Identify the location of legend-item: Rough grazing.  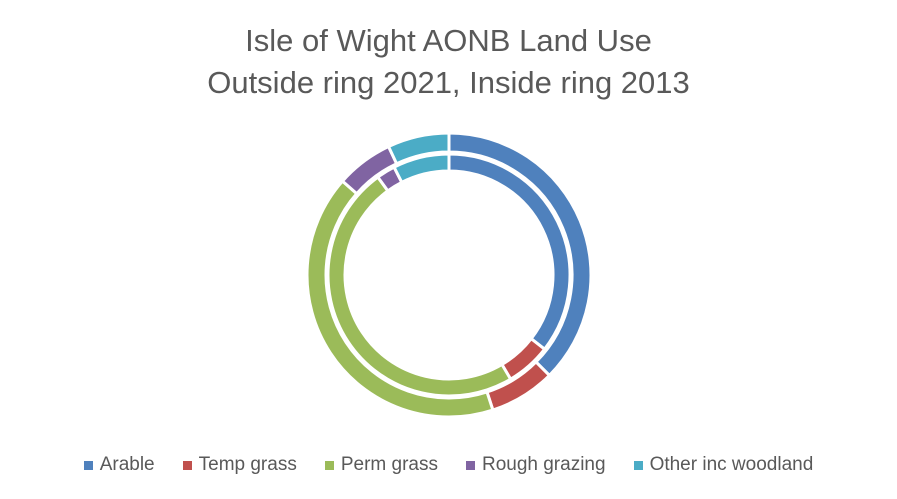
(535, 465).